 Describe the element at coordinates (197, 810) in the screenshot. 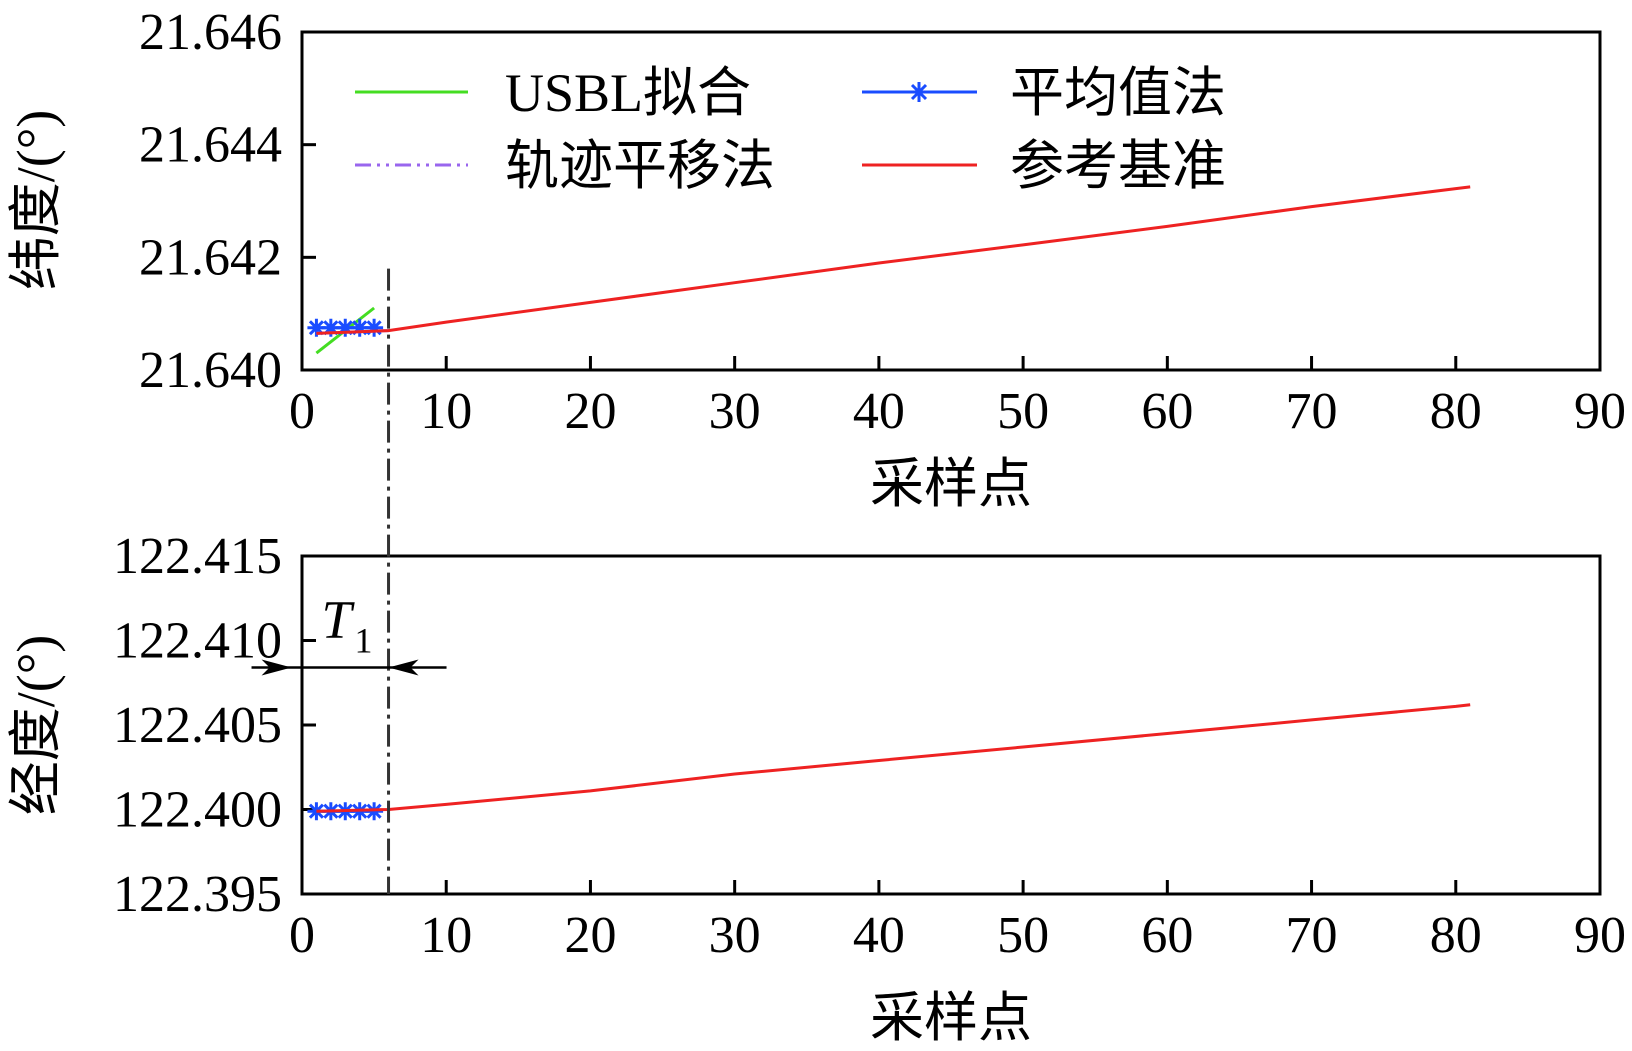

I see `y-tick-label: 122.400` at that location.